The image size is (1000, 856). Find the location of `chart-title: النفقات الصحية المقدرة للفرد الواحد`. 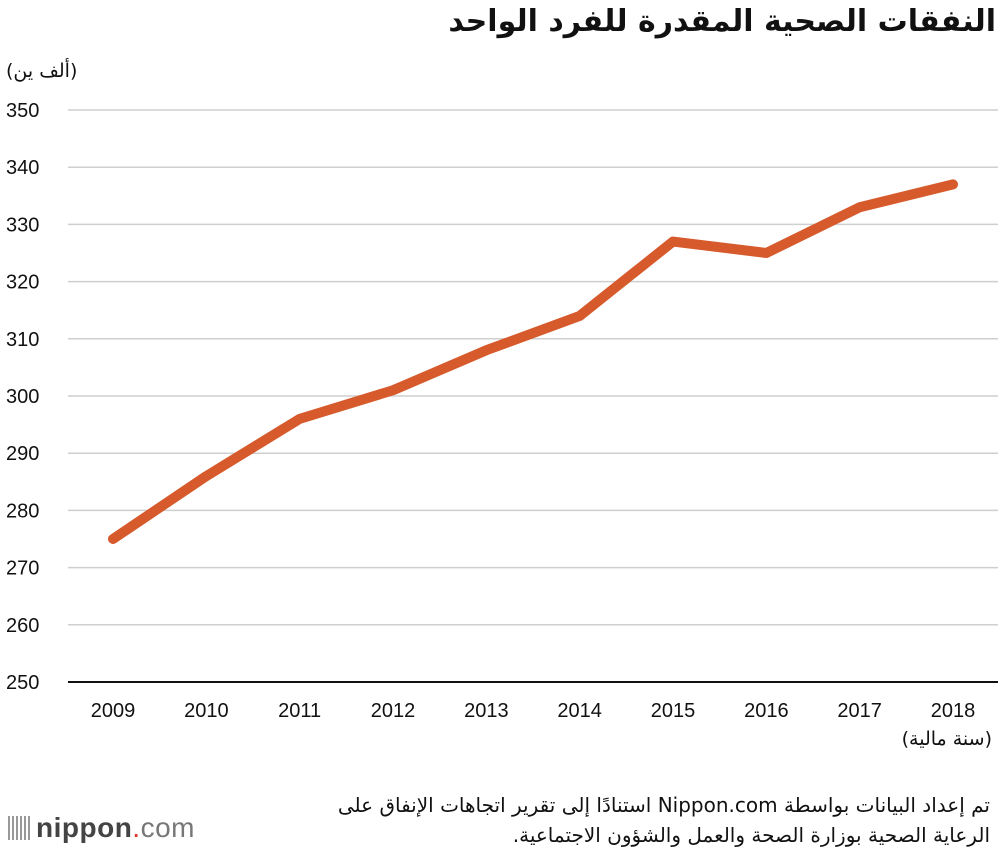

chart-title: النفقات الصحية المقدرة للفرد الواحد is located at coordinates (722, 21).